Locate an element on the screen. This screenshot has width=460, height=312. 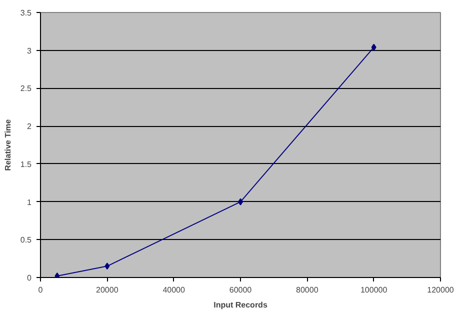
x-tick-label: 20000 is located at coordinates (107, 290).